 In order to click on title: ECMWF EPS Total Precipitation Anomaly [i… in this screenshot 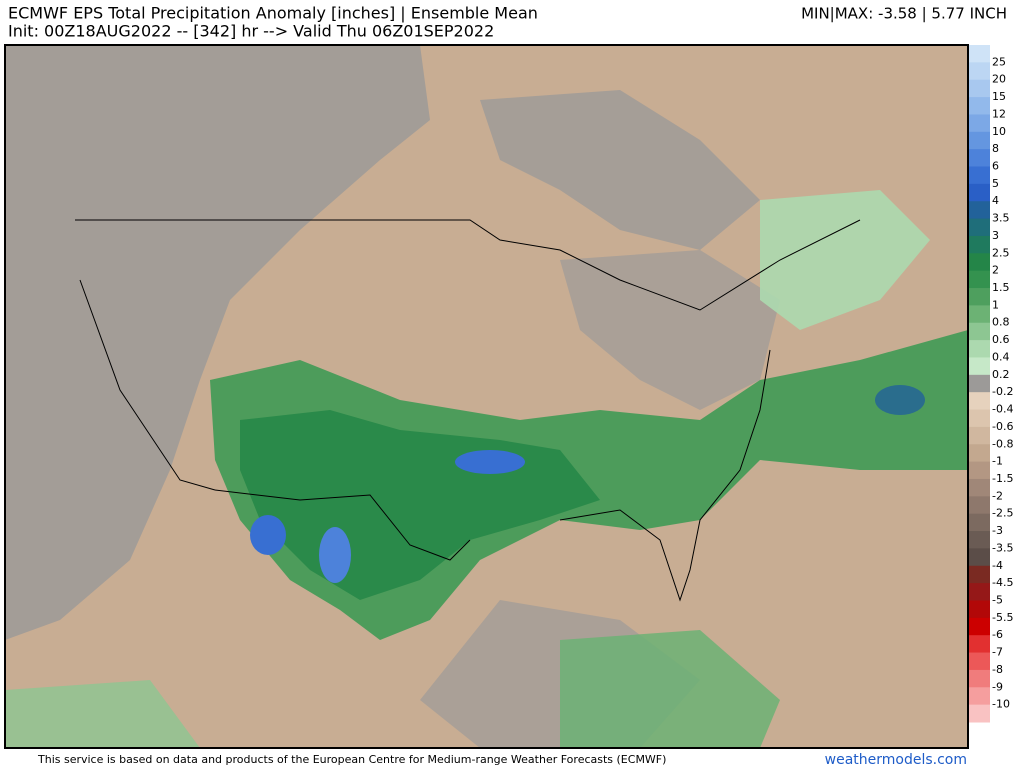, I will do `click(273, 13)`.